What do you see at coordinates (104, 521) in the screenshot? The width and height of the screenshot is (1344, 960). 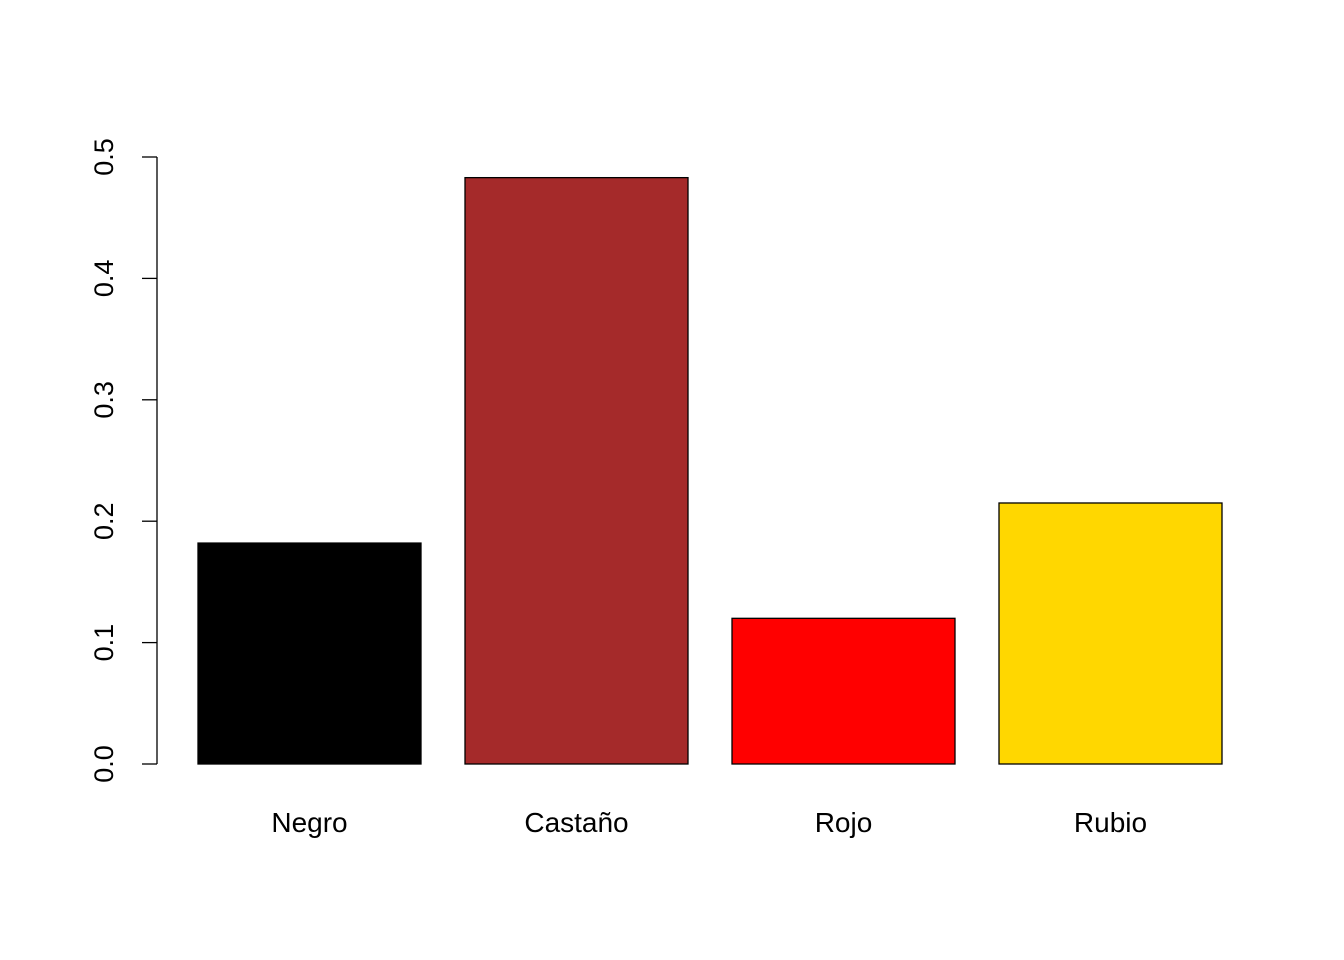 I see `y-tick-label: 0.2` at bounding box center [104, 521].